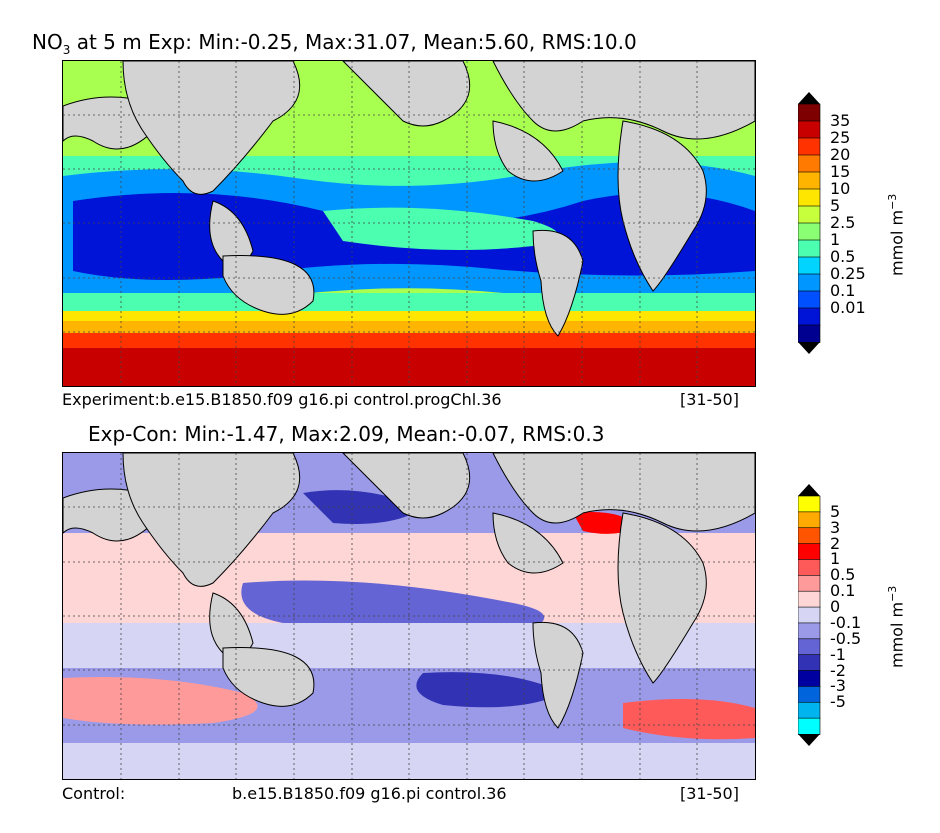 This screenshot has width=940, height=833. Describe the element at coordinates (94, 793) in the screenshot. I see `panel2-caption-left: Control:` at that location.